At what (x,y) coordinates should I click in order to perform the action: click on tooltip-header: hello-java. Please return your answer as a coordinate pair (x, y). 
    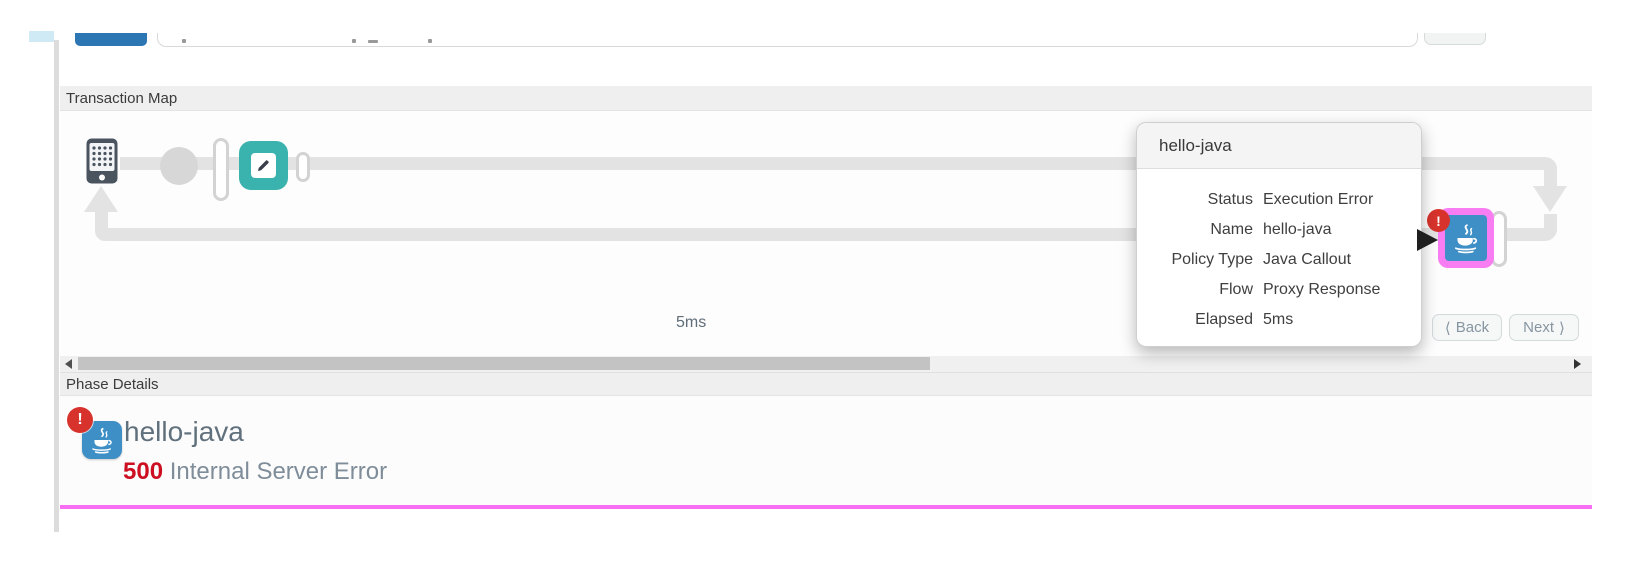
    Looking at the image, I should click on (1279, 146).